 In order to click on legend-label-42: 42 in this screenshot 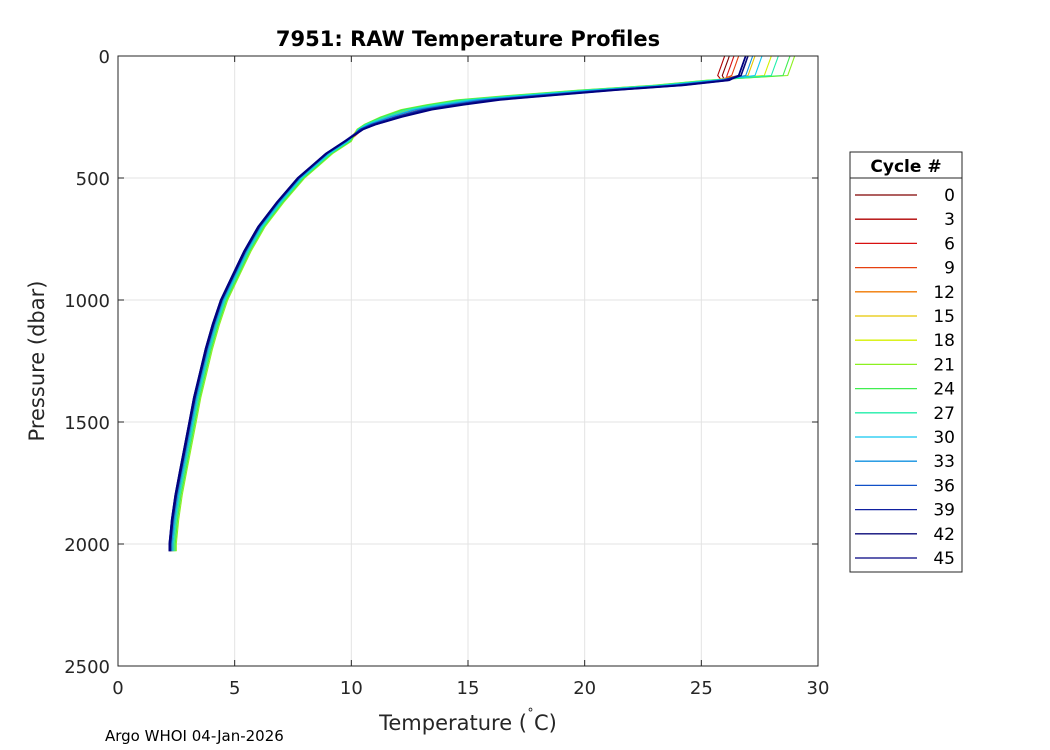, I will do `click(944, 535)`.